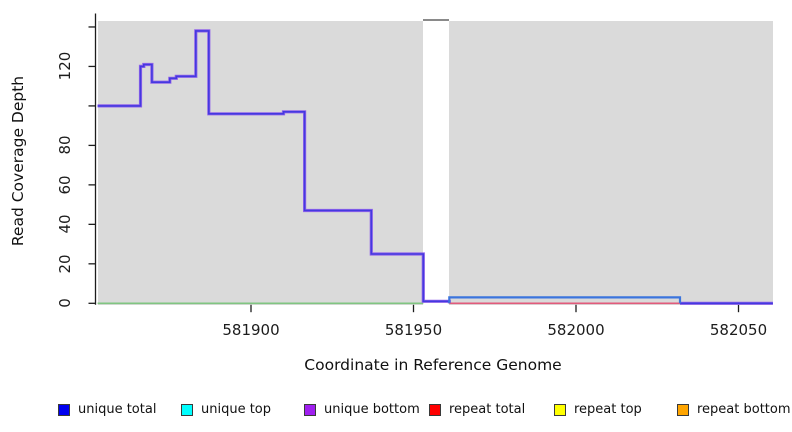  Describe the element at coordinates (433, 365) in the screenshot. I see `x-axis-title: Coordinate in Reference Genome` at that location.